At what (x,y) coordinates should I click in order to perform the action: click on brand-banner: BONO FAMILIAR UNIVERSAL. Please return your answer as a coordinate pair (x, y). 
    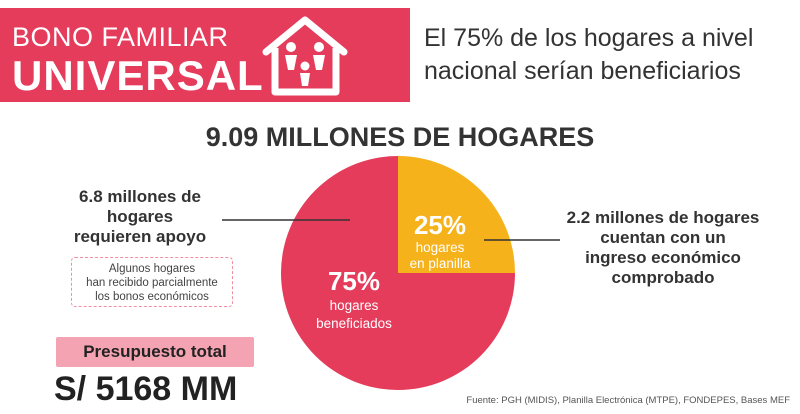
    Looking at the image, I should click on (205, 55).